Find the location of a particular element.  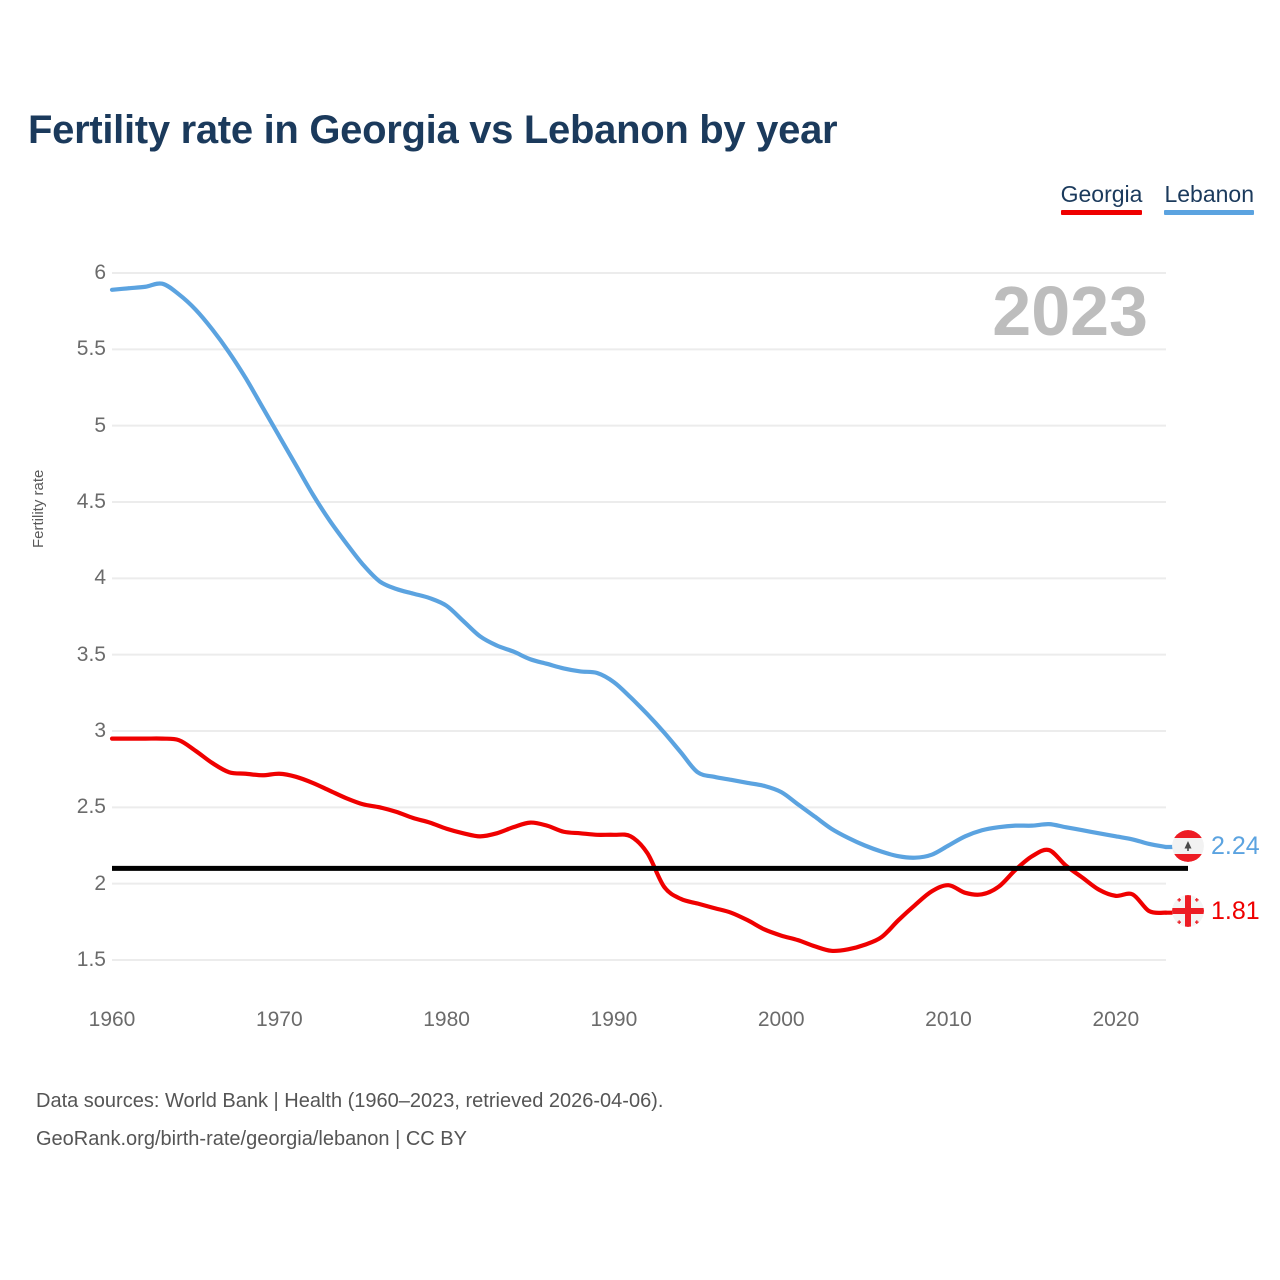

x-tick-label: 2000 is located at coordinates (781, 1019).